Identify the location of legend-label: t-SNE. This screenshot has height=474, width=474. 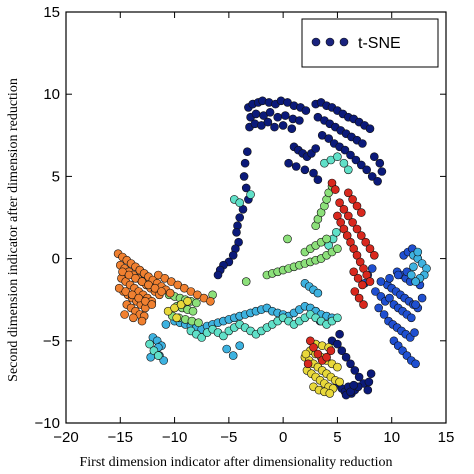
(379, 43).